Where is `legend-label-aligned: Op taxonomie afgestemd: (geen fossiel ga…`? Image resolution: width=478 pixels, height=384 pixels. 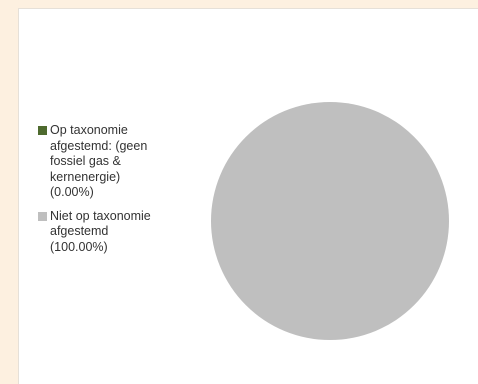 legend-label-aligned: Op taxonomie afgestemd: (geen fossiel ga… is located at coordinates (99, 161).